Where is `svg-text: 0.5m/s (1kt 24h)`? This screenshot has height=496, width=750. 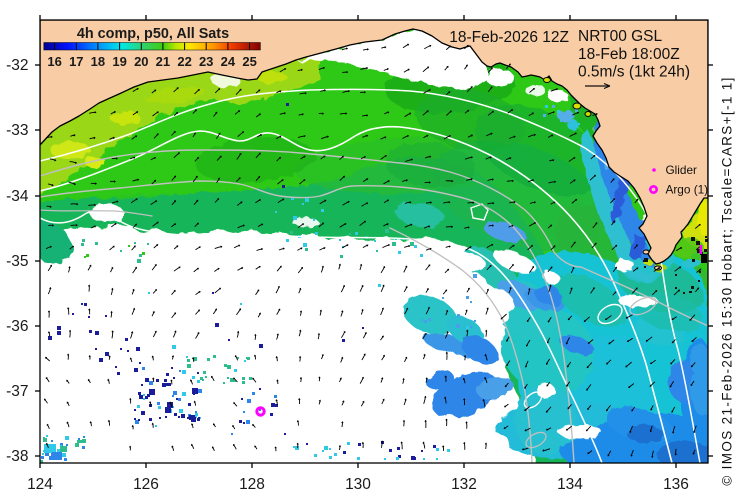 svg-text: 0.5m/s (1kt 24h) is located at coordinates (634, 72).